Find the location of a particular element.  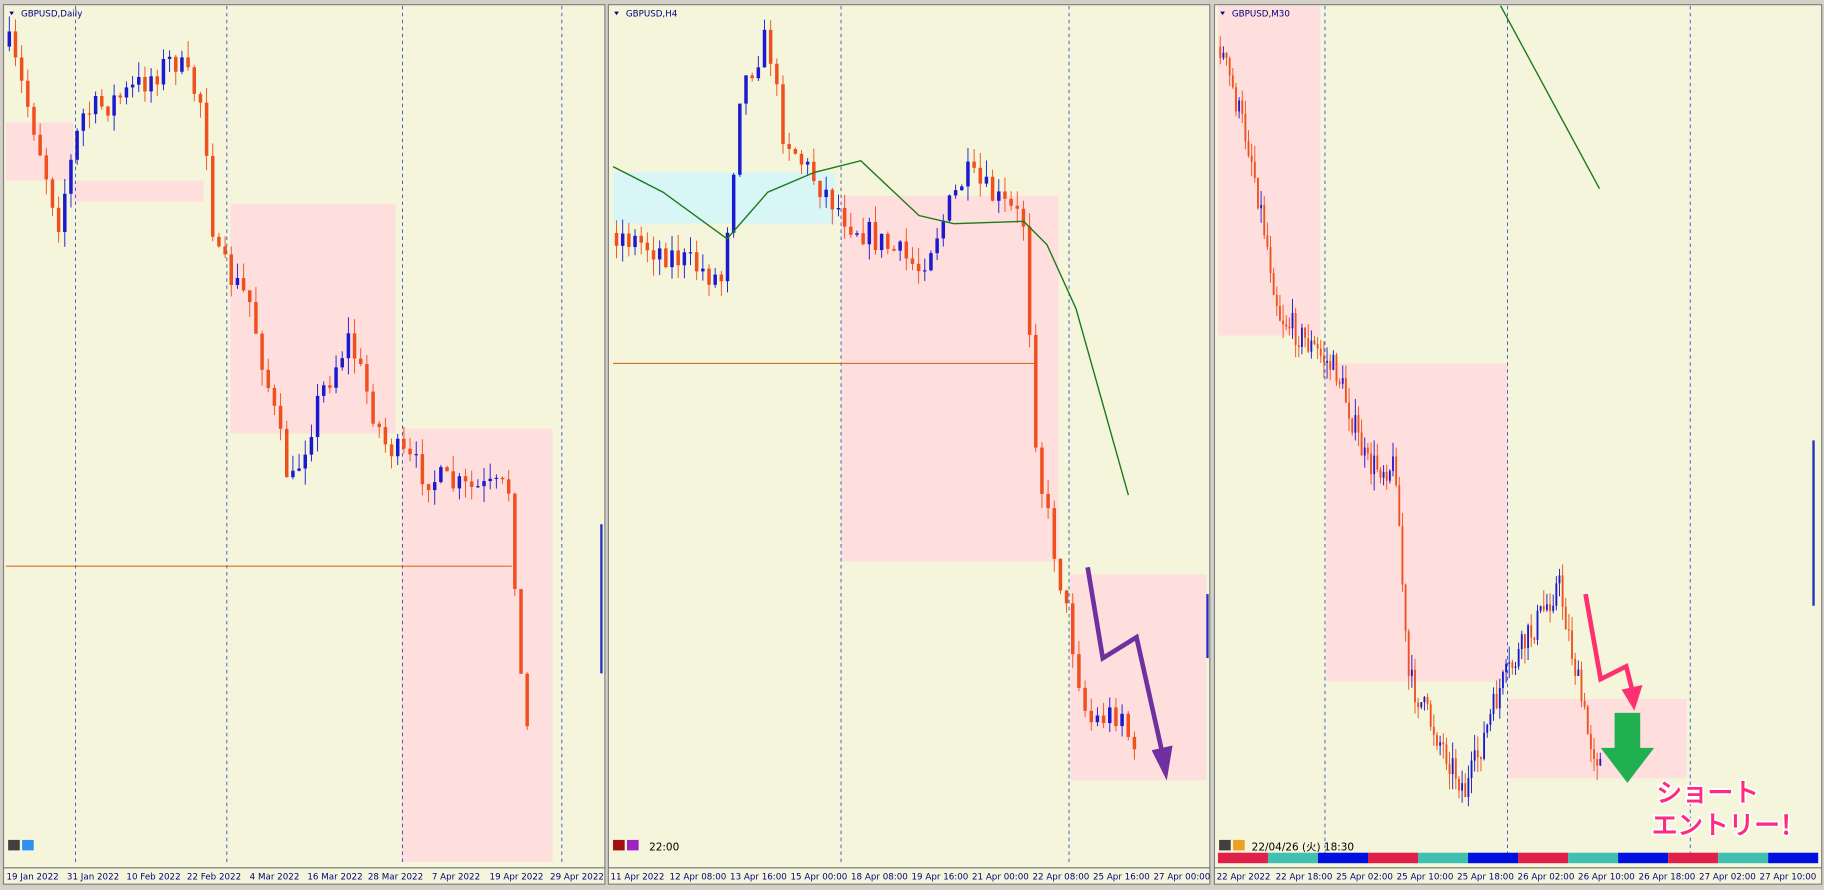

x-axis-label: 22 Apr 18:00 is located at coordinates (1304, 878).